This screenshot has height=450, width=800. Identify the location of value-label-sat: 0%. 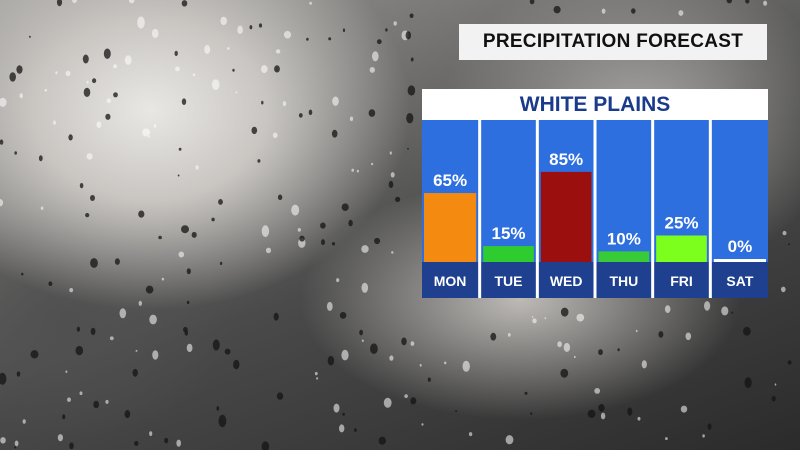
(740, 246).